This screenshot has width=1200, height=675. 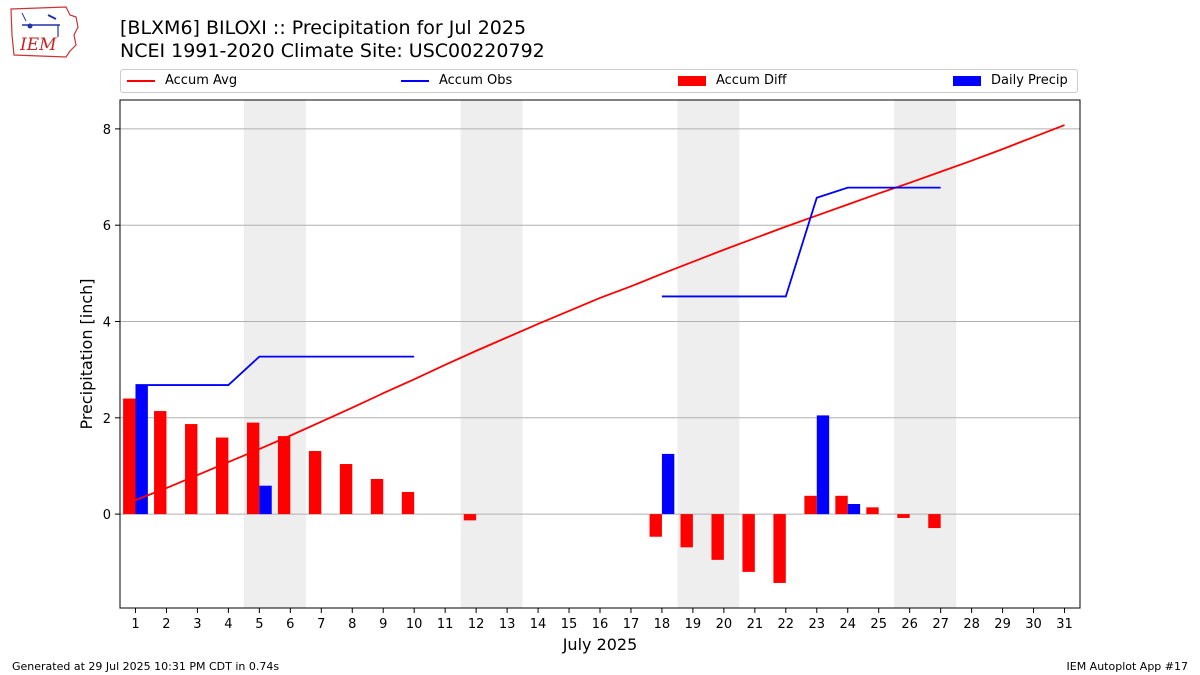 What do you see at coordinates (1002, 624) in the screenshot?
I see `x-tick-label: 29` at bounding box center [1002, 624].